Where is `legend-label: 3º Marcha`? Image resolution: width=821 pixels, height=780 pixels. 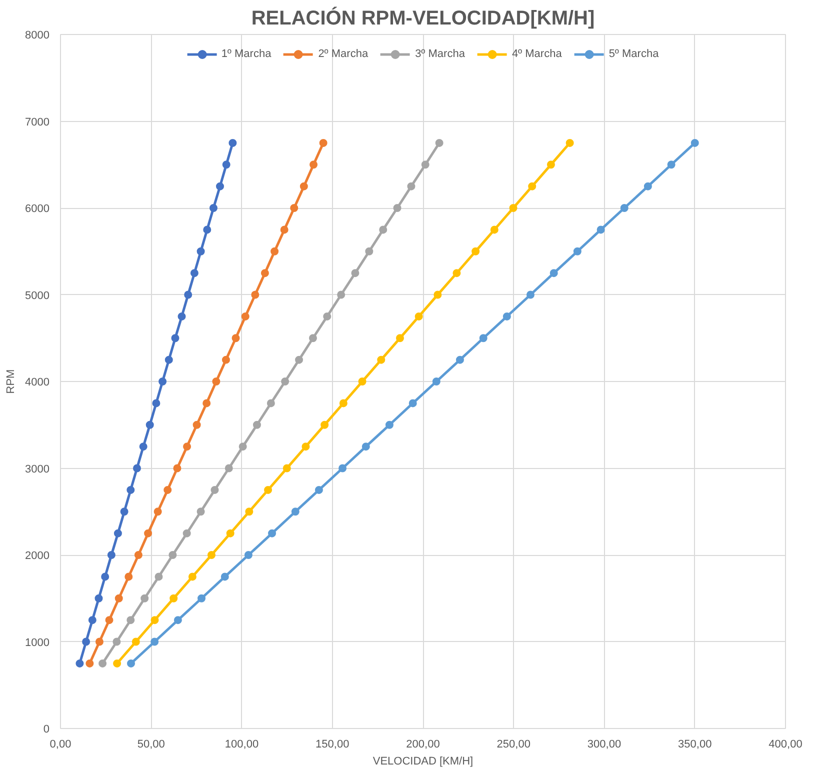
legend-label: 3º Marcha is located at coordinates (440, 54).